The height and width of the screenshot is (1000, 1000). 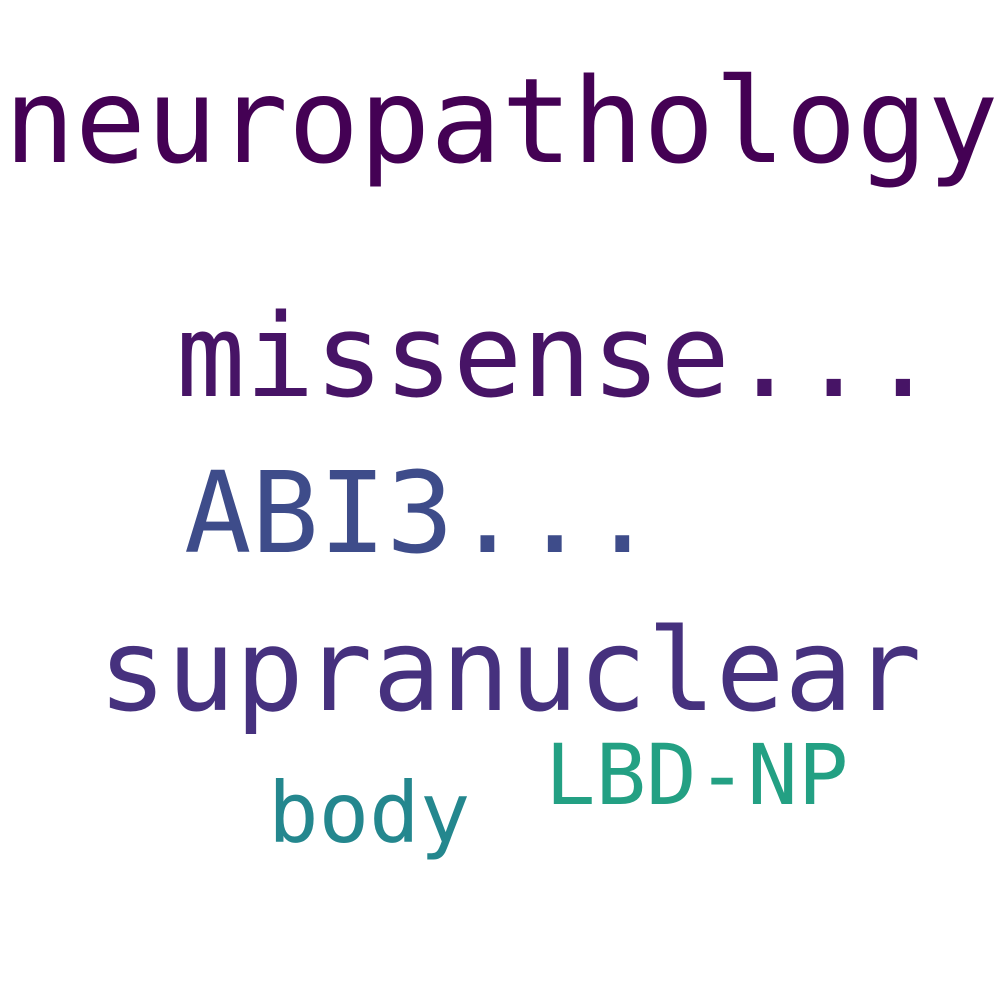 I want to click on word-neuropathology: neuropathology, so click(x=501, y=121).